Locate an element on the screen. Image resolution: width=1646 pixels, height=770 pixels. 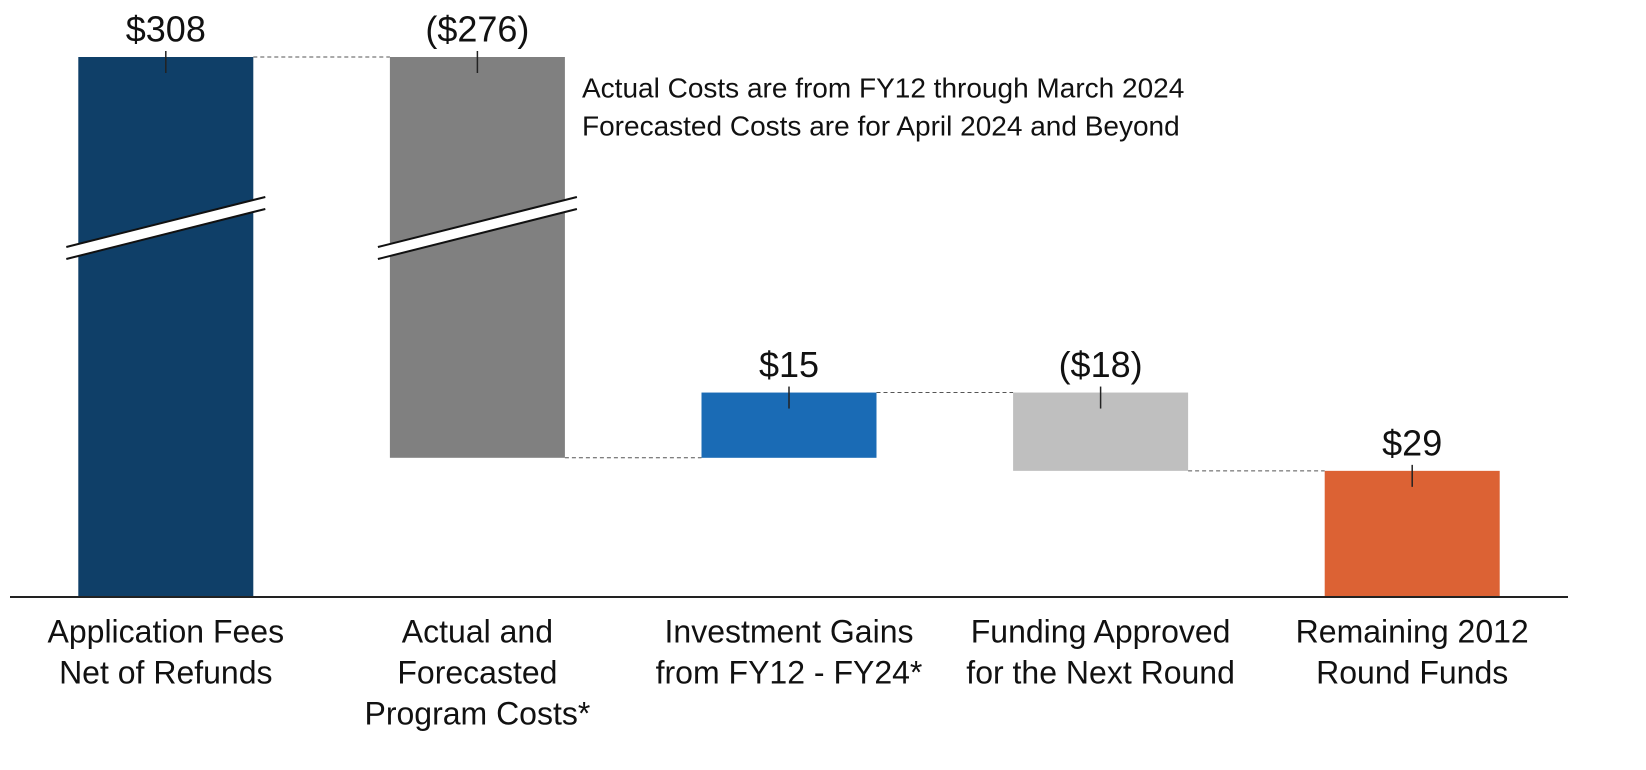
x-tick-label: Forecasted is located at coordinates (477, 672).